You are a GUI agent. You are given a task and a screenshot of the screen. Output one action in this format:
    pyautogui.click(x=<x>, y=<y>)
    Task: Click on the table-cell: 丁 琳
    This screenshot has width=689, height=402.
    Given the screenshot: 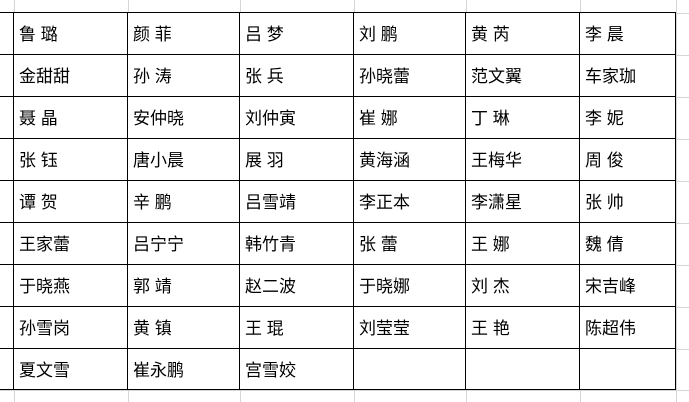 What is the action you would take?
    pyautogui.click(x=523, y=118)
    